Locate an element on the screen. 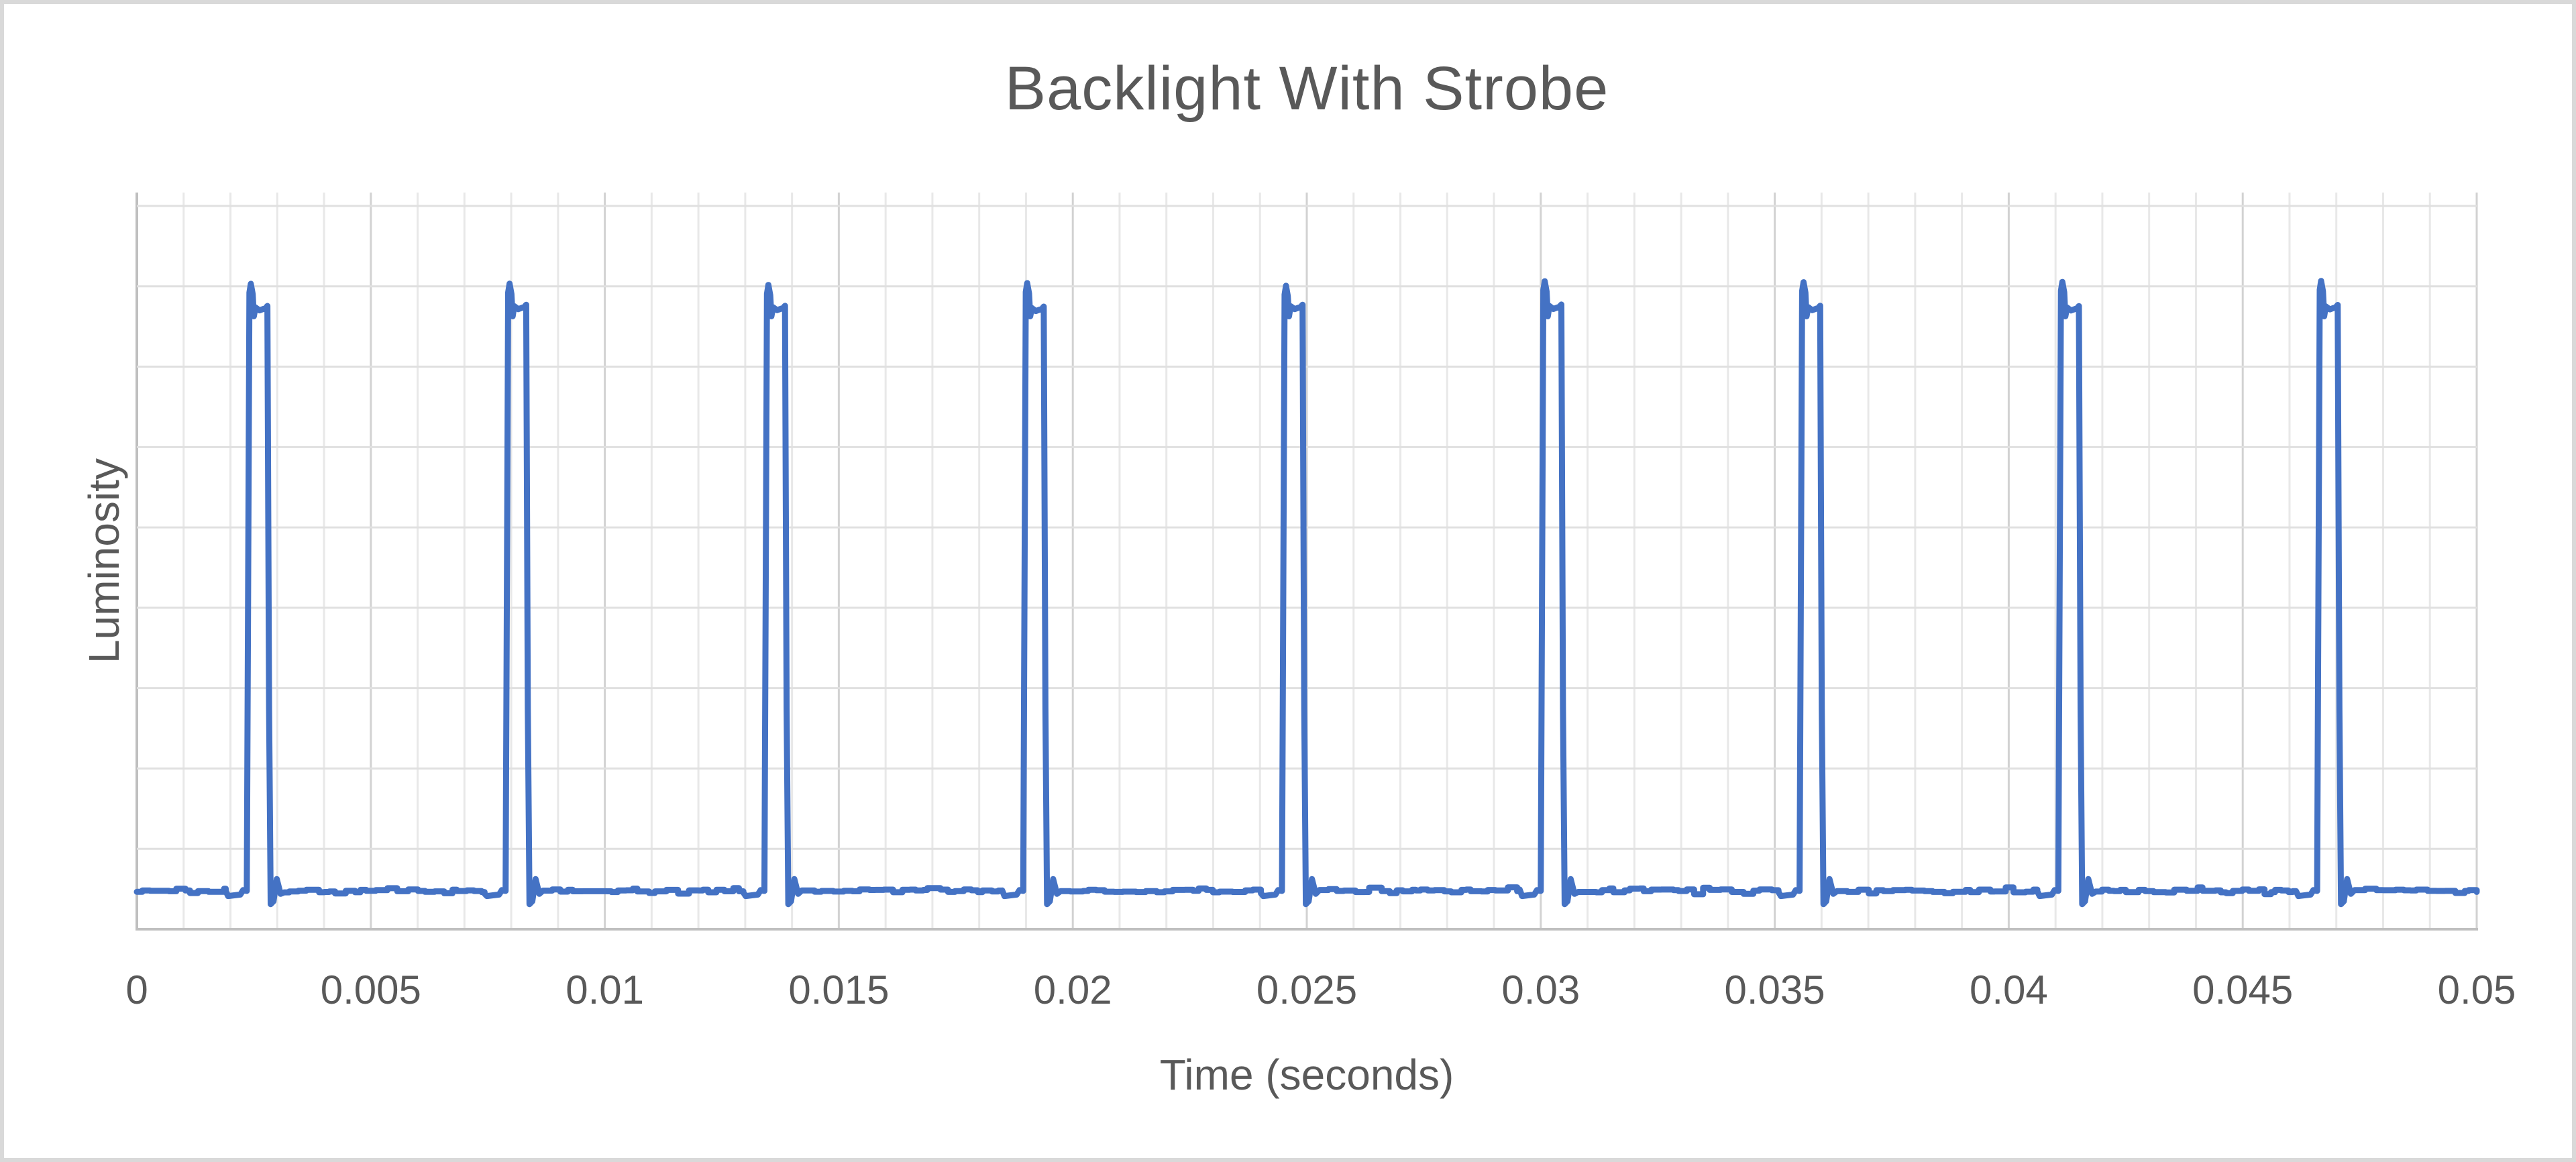 The width and height of the screenshot is (2576, 1162). x-tick-label: 0.005 is located at coordinates (371, 989).